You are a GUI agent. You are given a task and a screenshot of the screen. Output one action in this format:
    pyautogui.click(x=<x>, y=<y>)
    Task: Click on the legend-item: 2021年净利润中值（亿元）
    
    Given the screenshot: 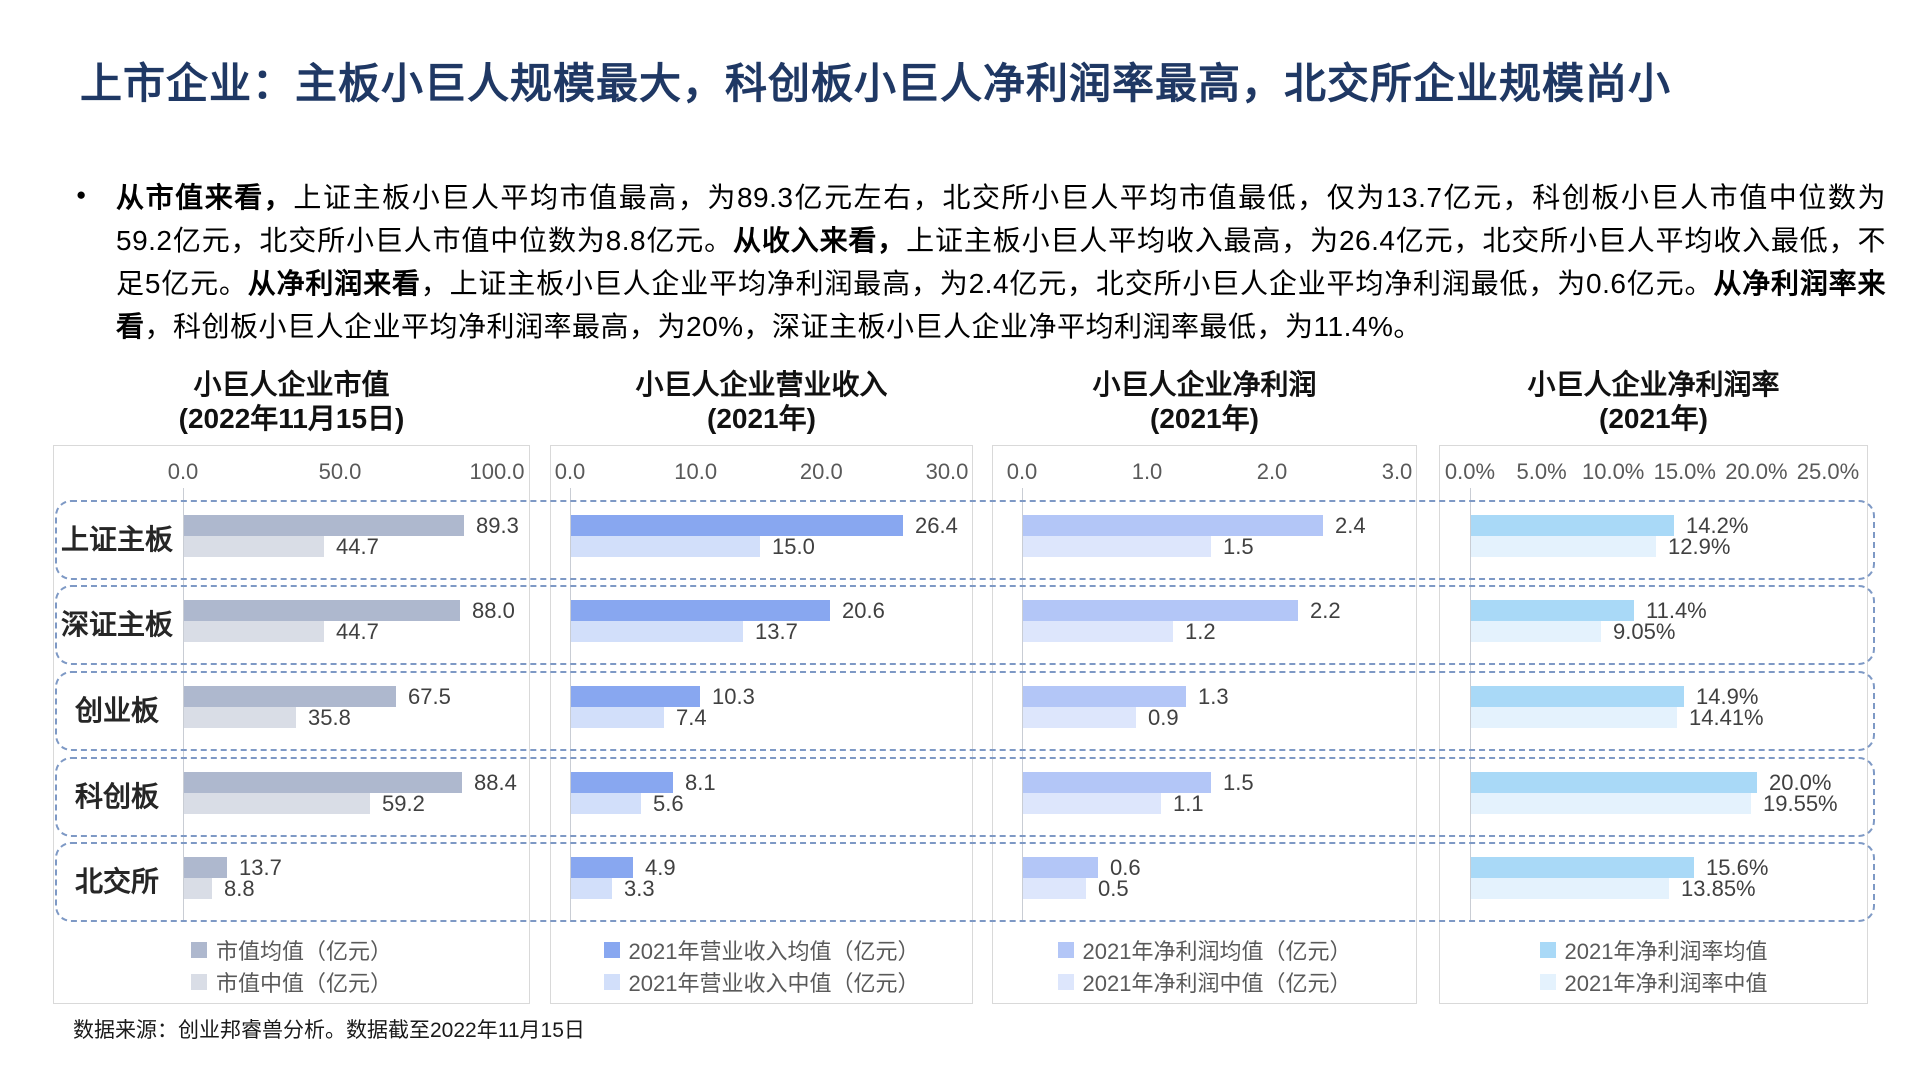 What is the action you would take?
    pyautogui.click(x=1204, y=982)
    